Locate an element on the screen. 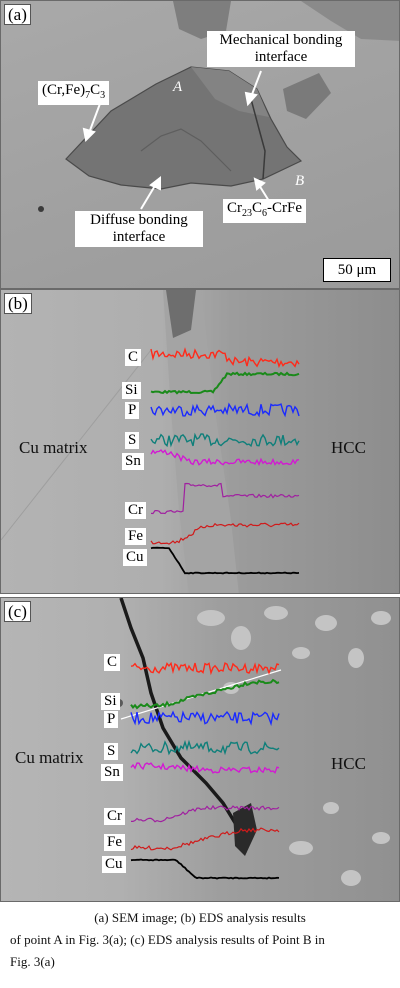 The height and width of the screenshot is (988, 400). point-a-marker: A is located at coordinates (178, 87).